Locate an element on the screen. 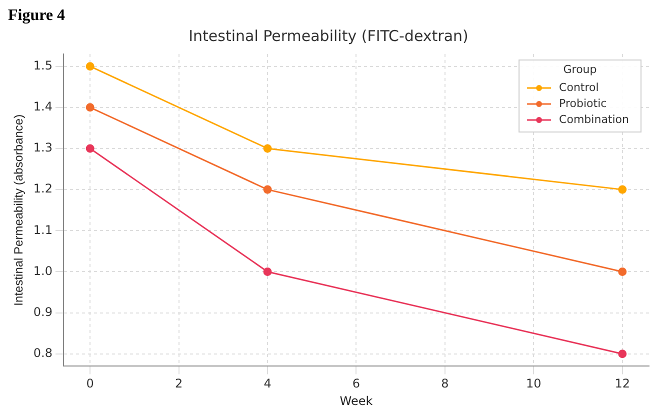 The image size is (665, 419). y-tick-label: 1.4 is located at coordinates (42, 107).